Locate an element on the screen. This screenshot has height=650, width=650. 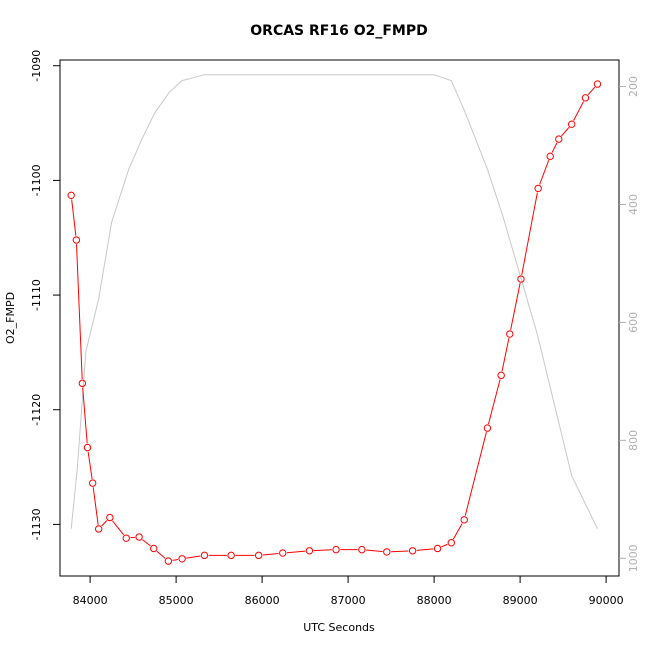
y2-tick-label: 800 is located at coordinates (633, 440).